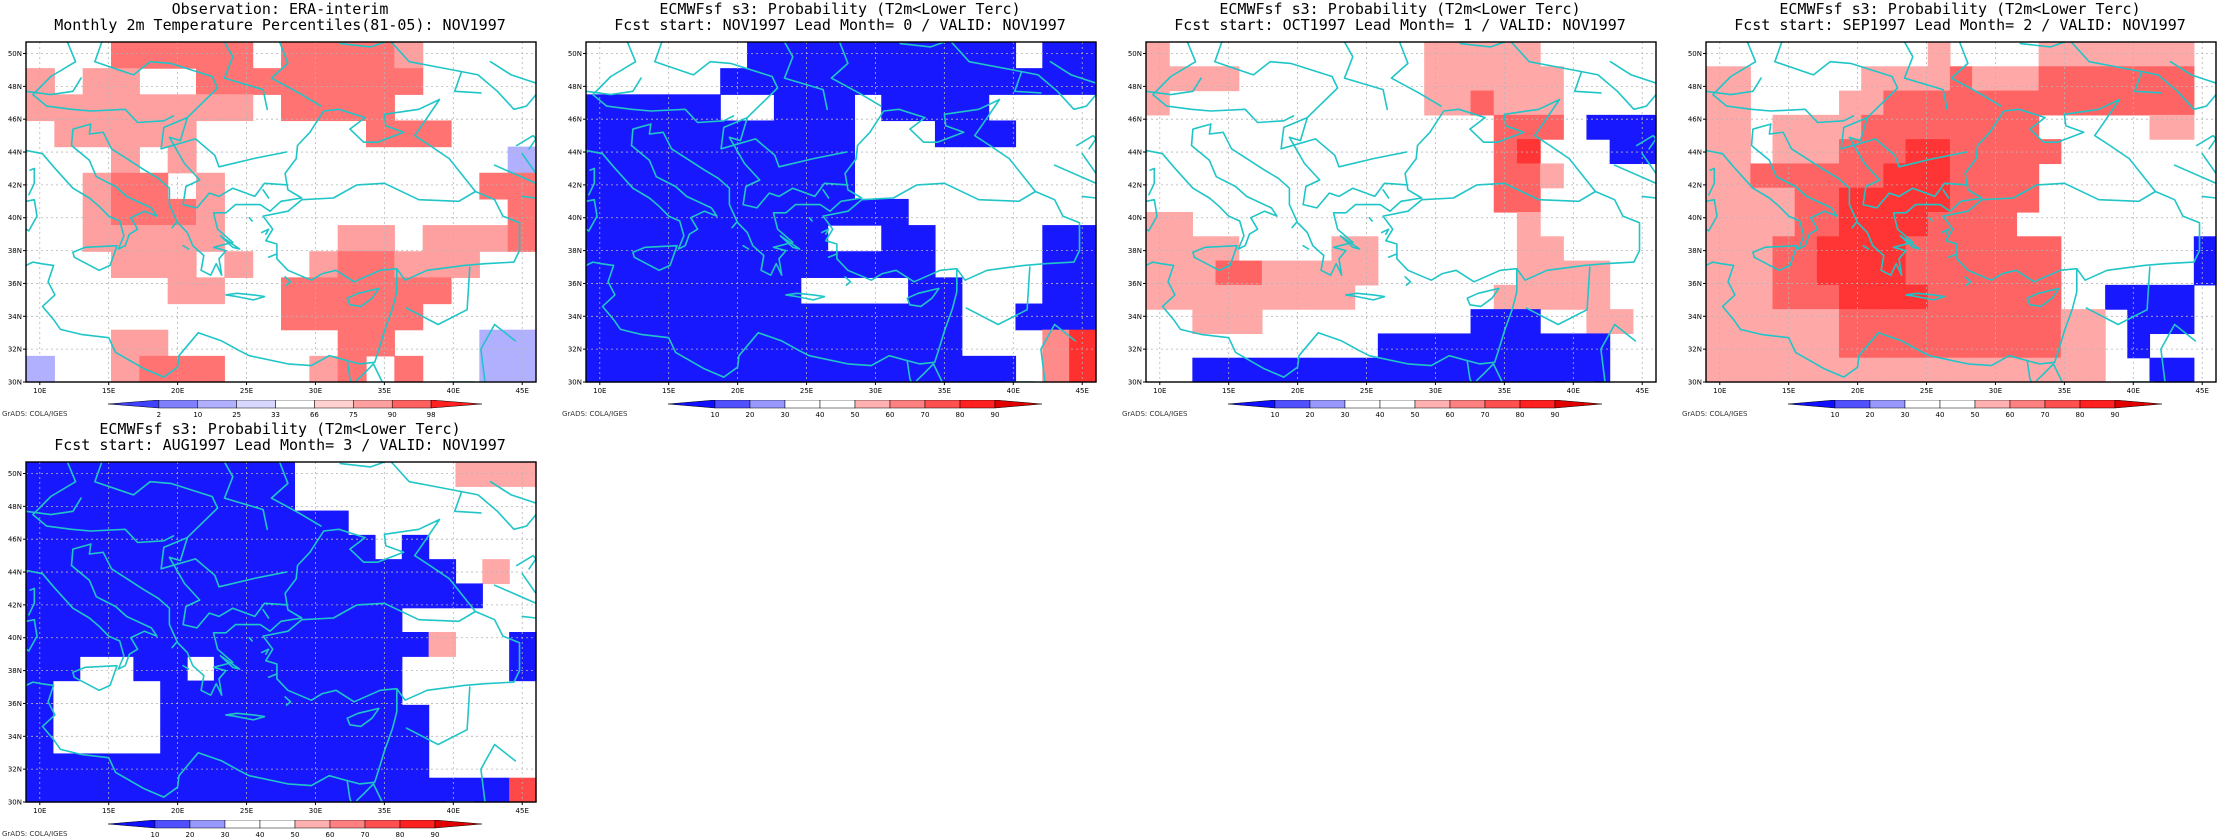 The width and height of the screenshot is (2240, 840). I want to click on lat-tick-label: 44N, so click(1695, 153).